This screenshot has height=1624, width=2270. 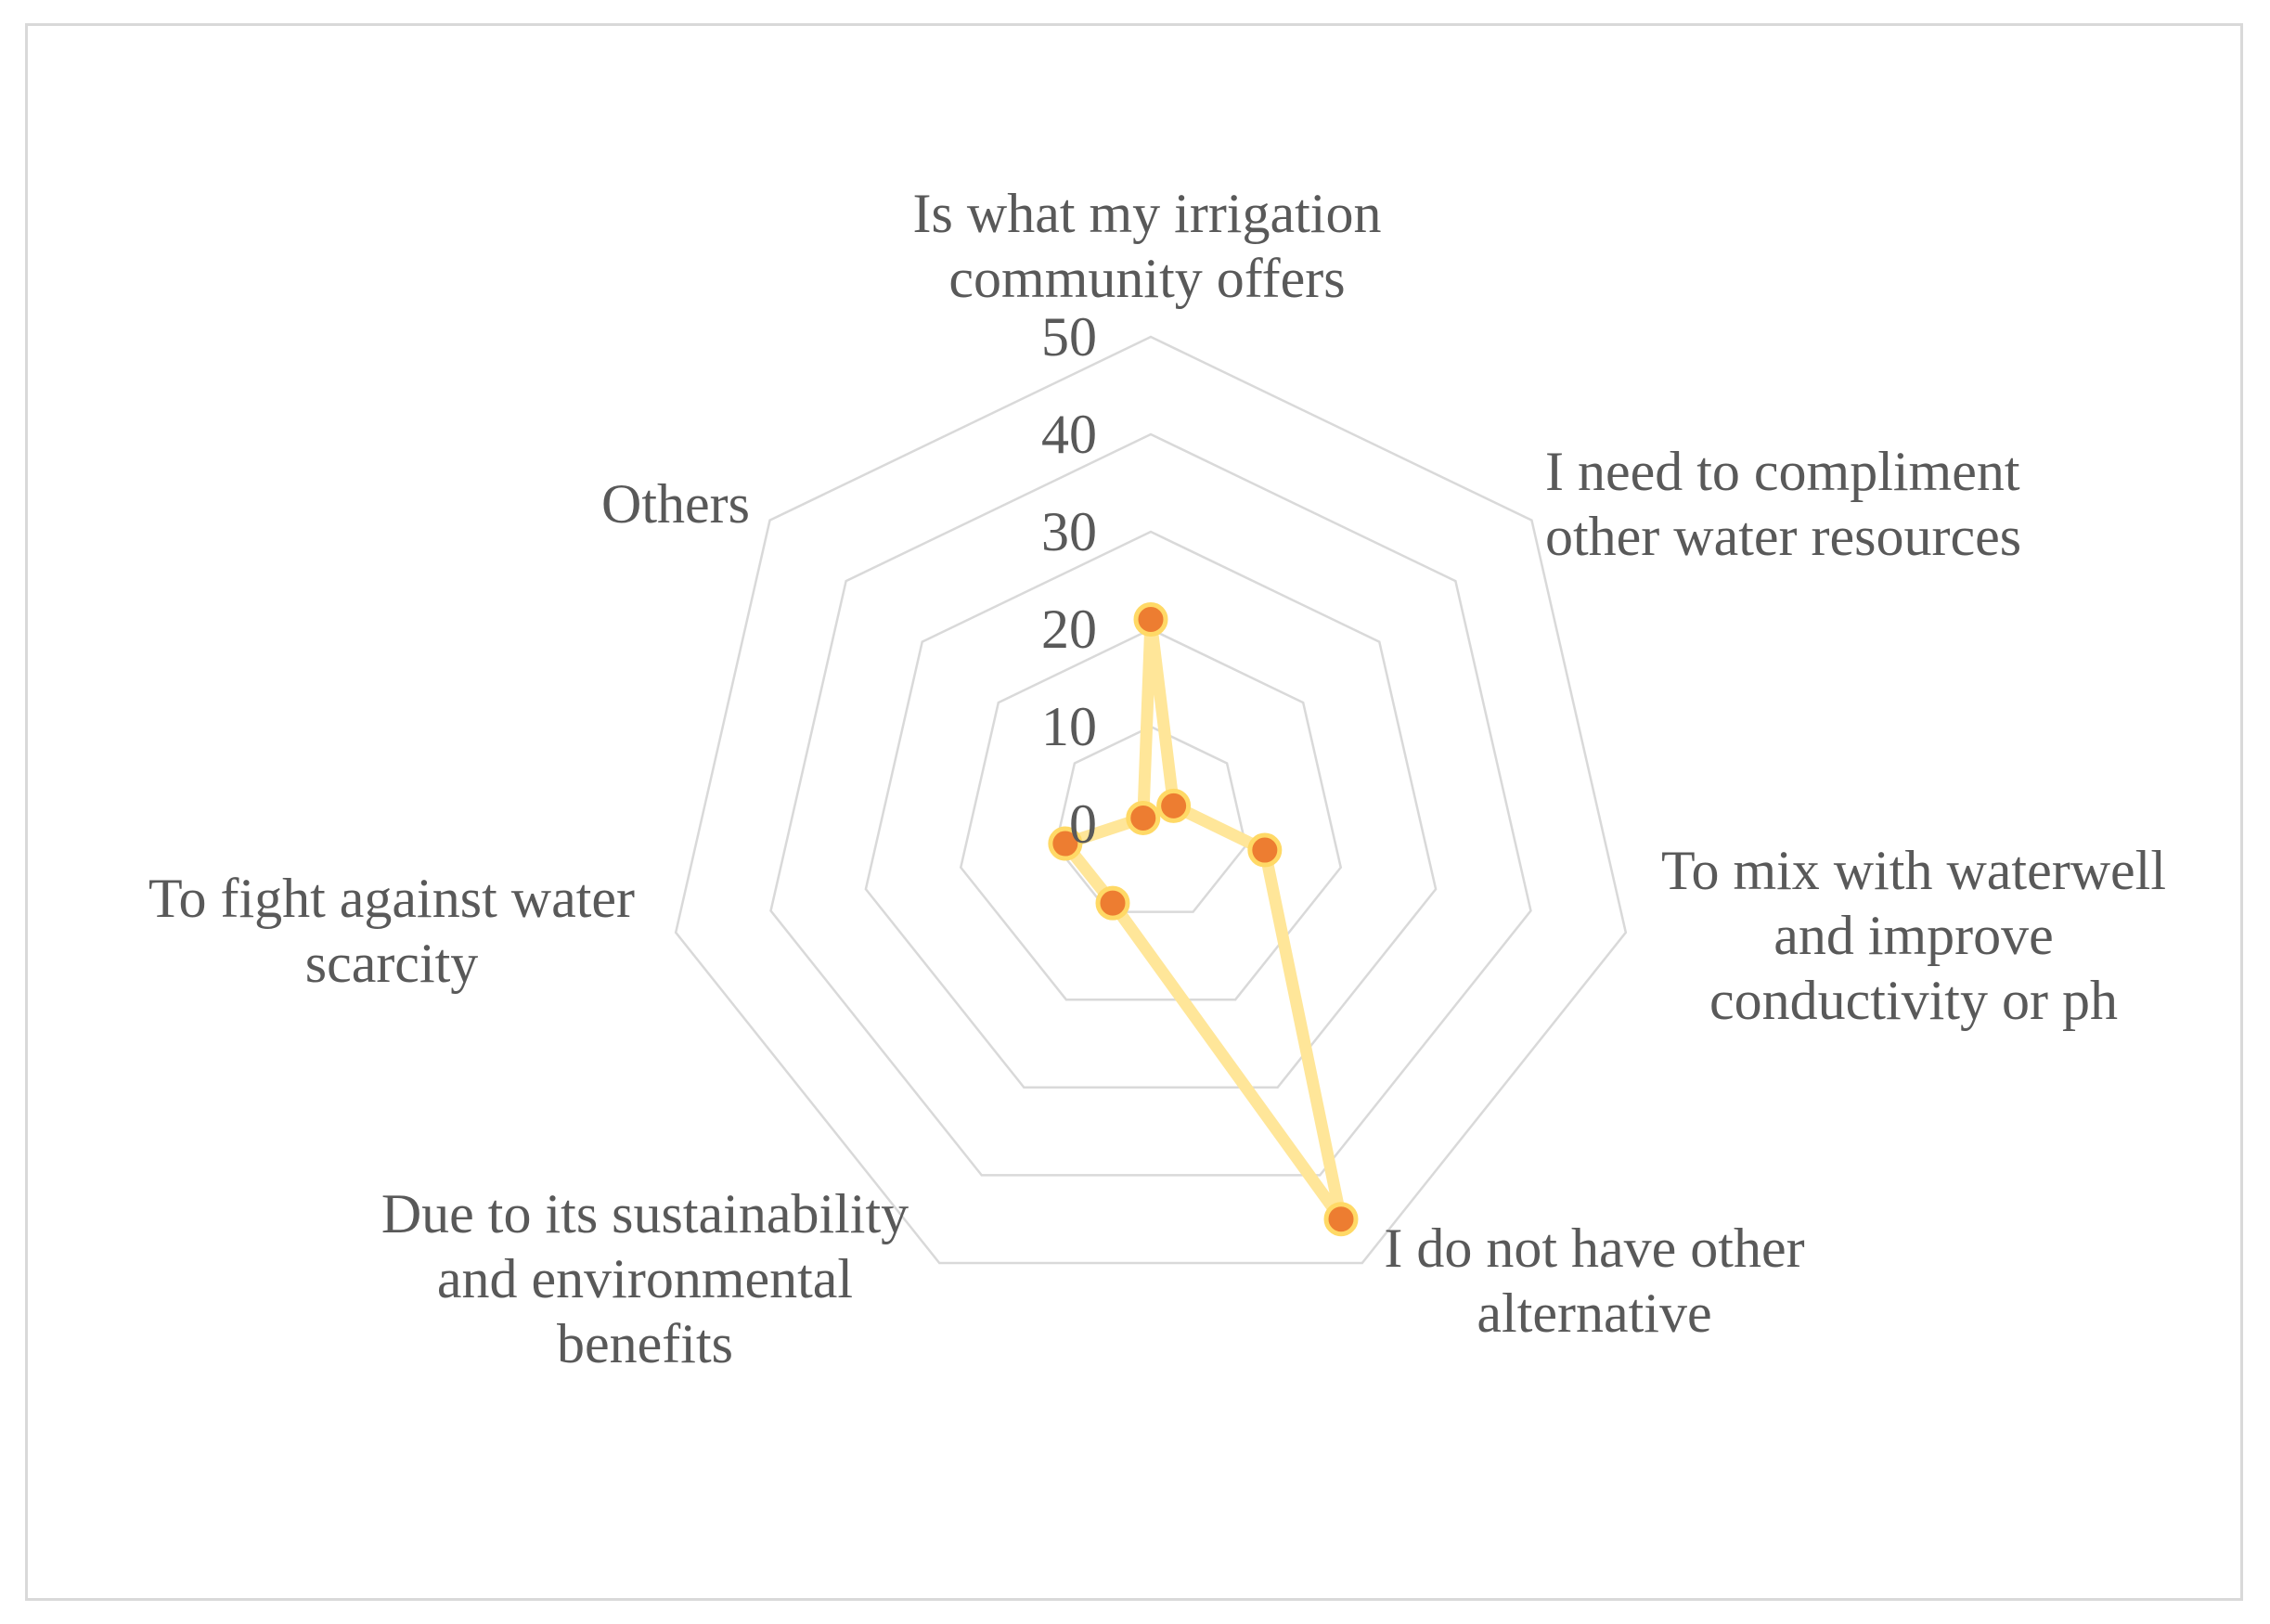 What do you see at coordinates (1147, 246) in the screenshot?
I see `category-label-0: Is what my irrigation community offers` at bounding box center [1147, 246].